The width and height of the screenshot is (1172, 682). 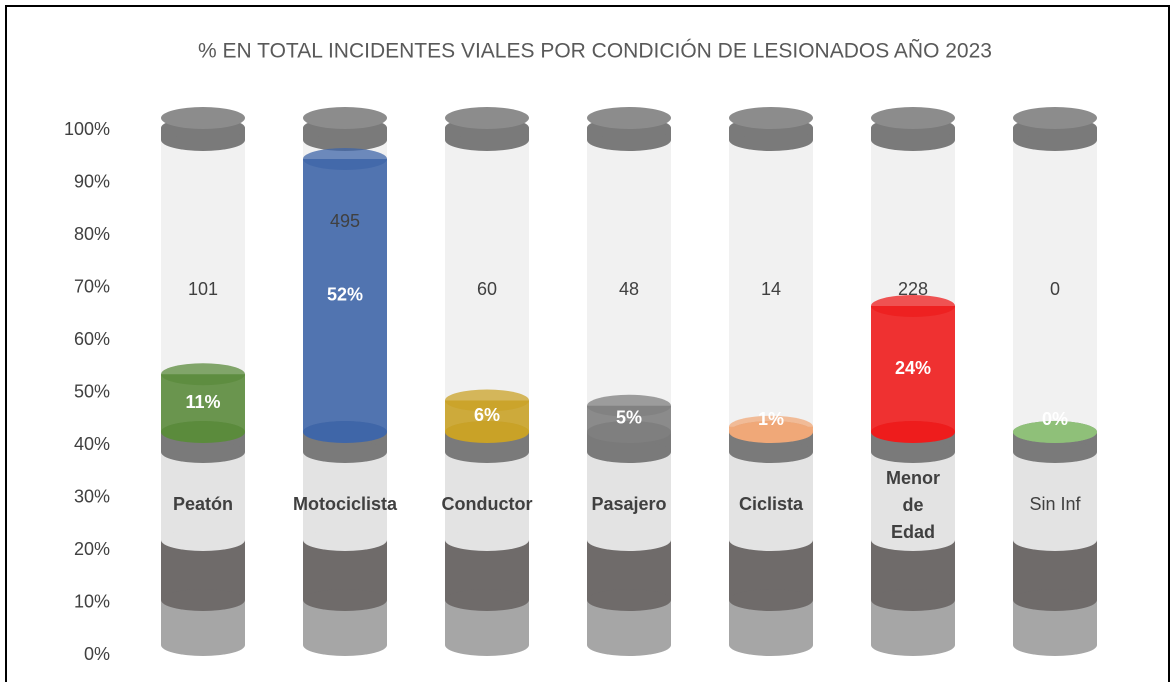 I want to click on count-label: 0, so click(x=1055, y=289).